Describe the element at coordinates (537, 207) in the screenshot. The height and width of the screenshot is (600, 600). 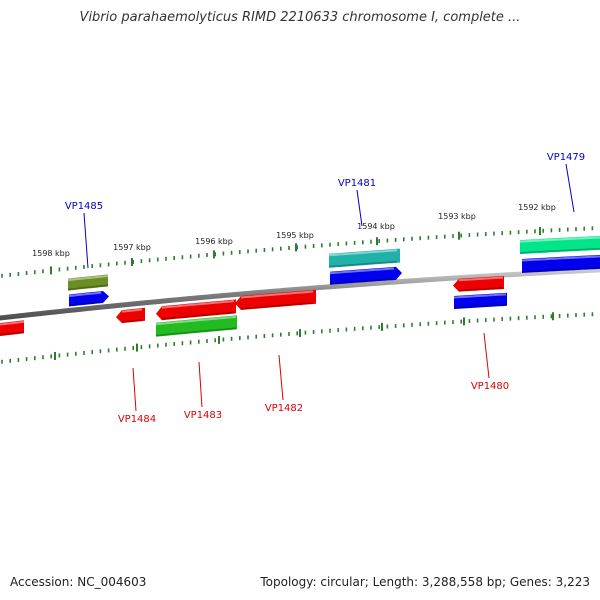
I see `tick-label: 1592 kbp` at that location.